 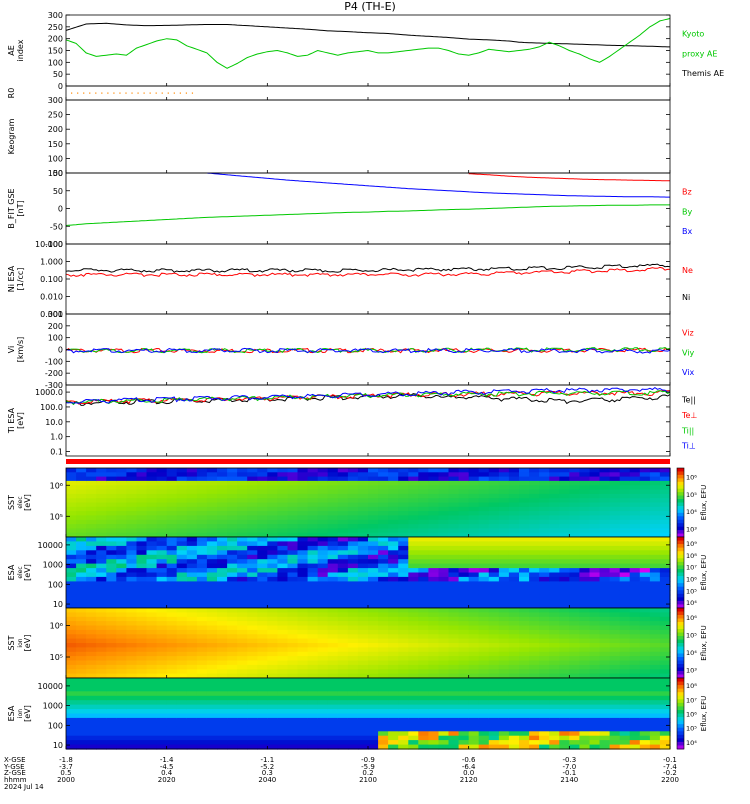 I want to click on y-tick-label: 100, so click(x=55, y=725).